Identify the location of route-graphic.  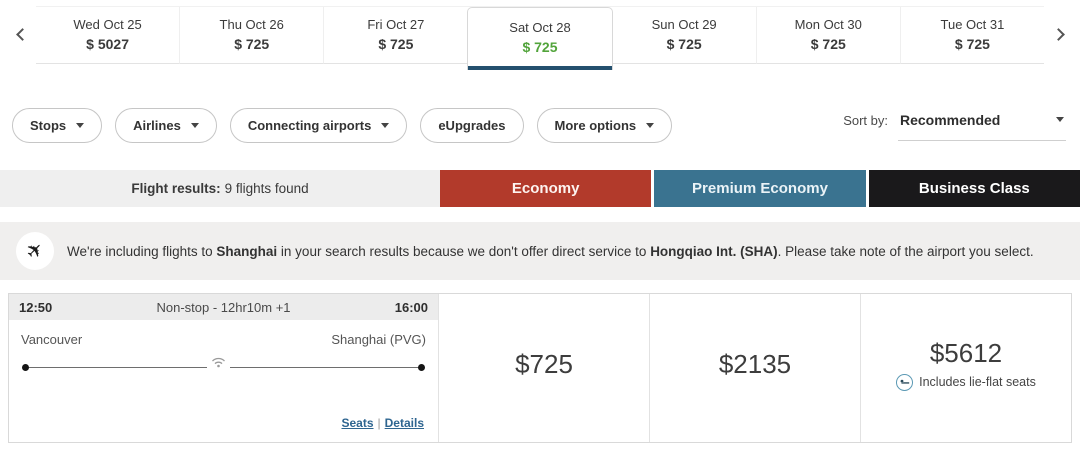
(223, 364).